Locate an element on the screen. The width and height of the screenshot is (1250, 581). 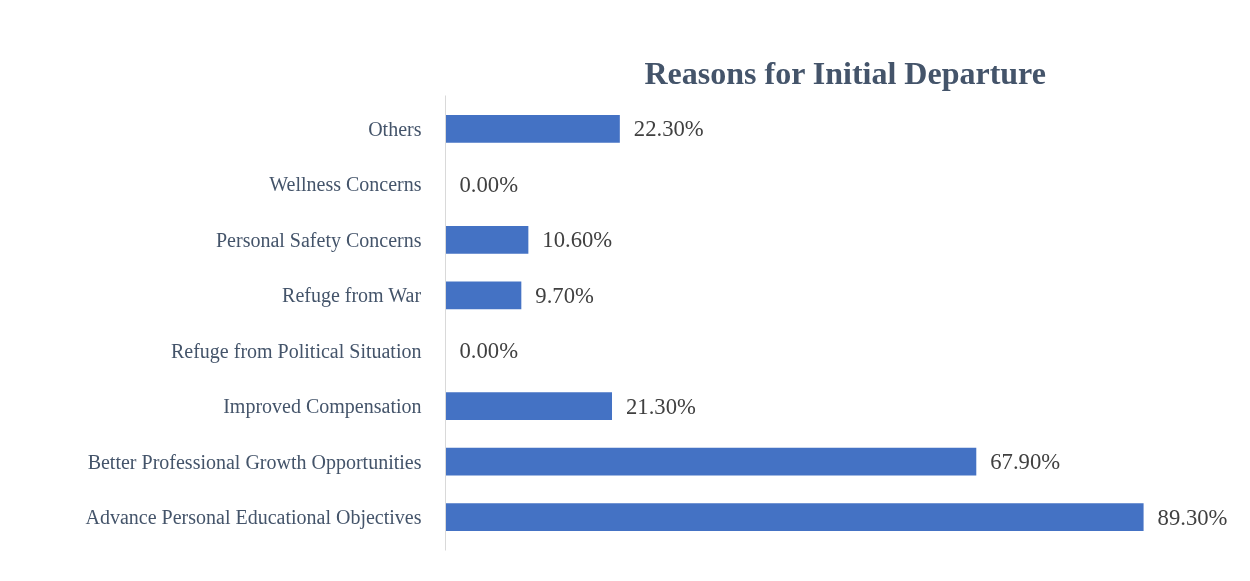
y-tick-label: Refuge from Political Situation is located at coordinates (296, 351).